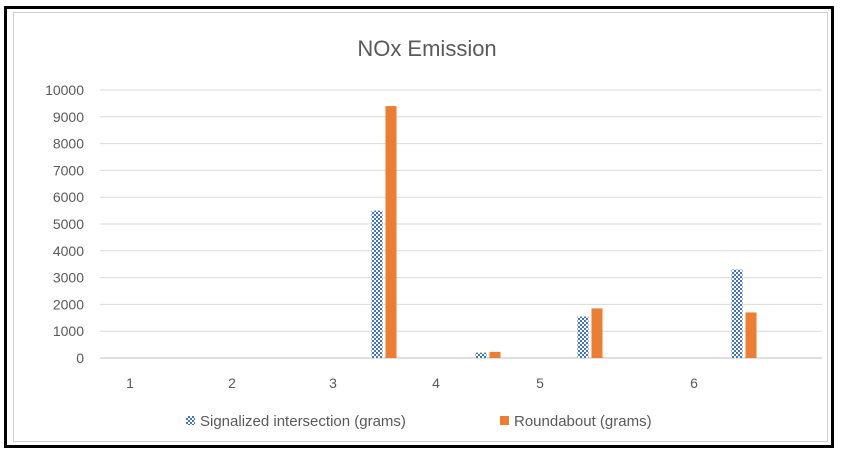  What do you see at coordinates (68, 251) in the screenshot?
I see `y-tick-label: 4000` at bounding box center [68, 251].